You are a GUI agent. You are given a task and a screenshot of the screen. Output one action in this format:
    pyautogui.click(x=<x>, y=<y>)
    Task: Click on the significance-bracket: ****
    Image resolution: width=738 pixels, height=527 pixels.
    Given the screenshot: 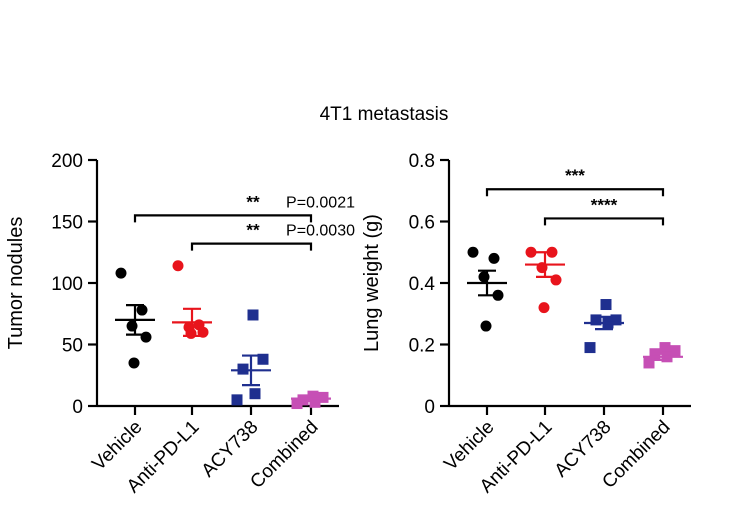 What is the action you would take?
    pyautogui.click(x=604, y=210)
    